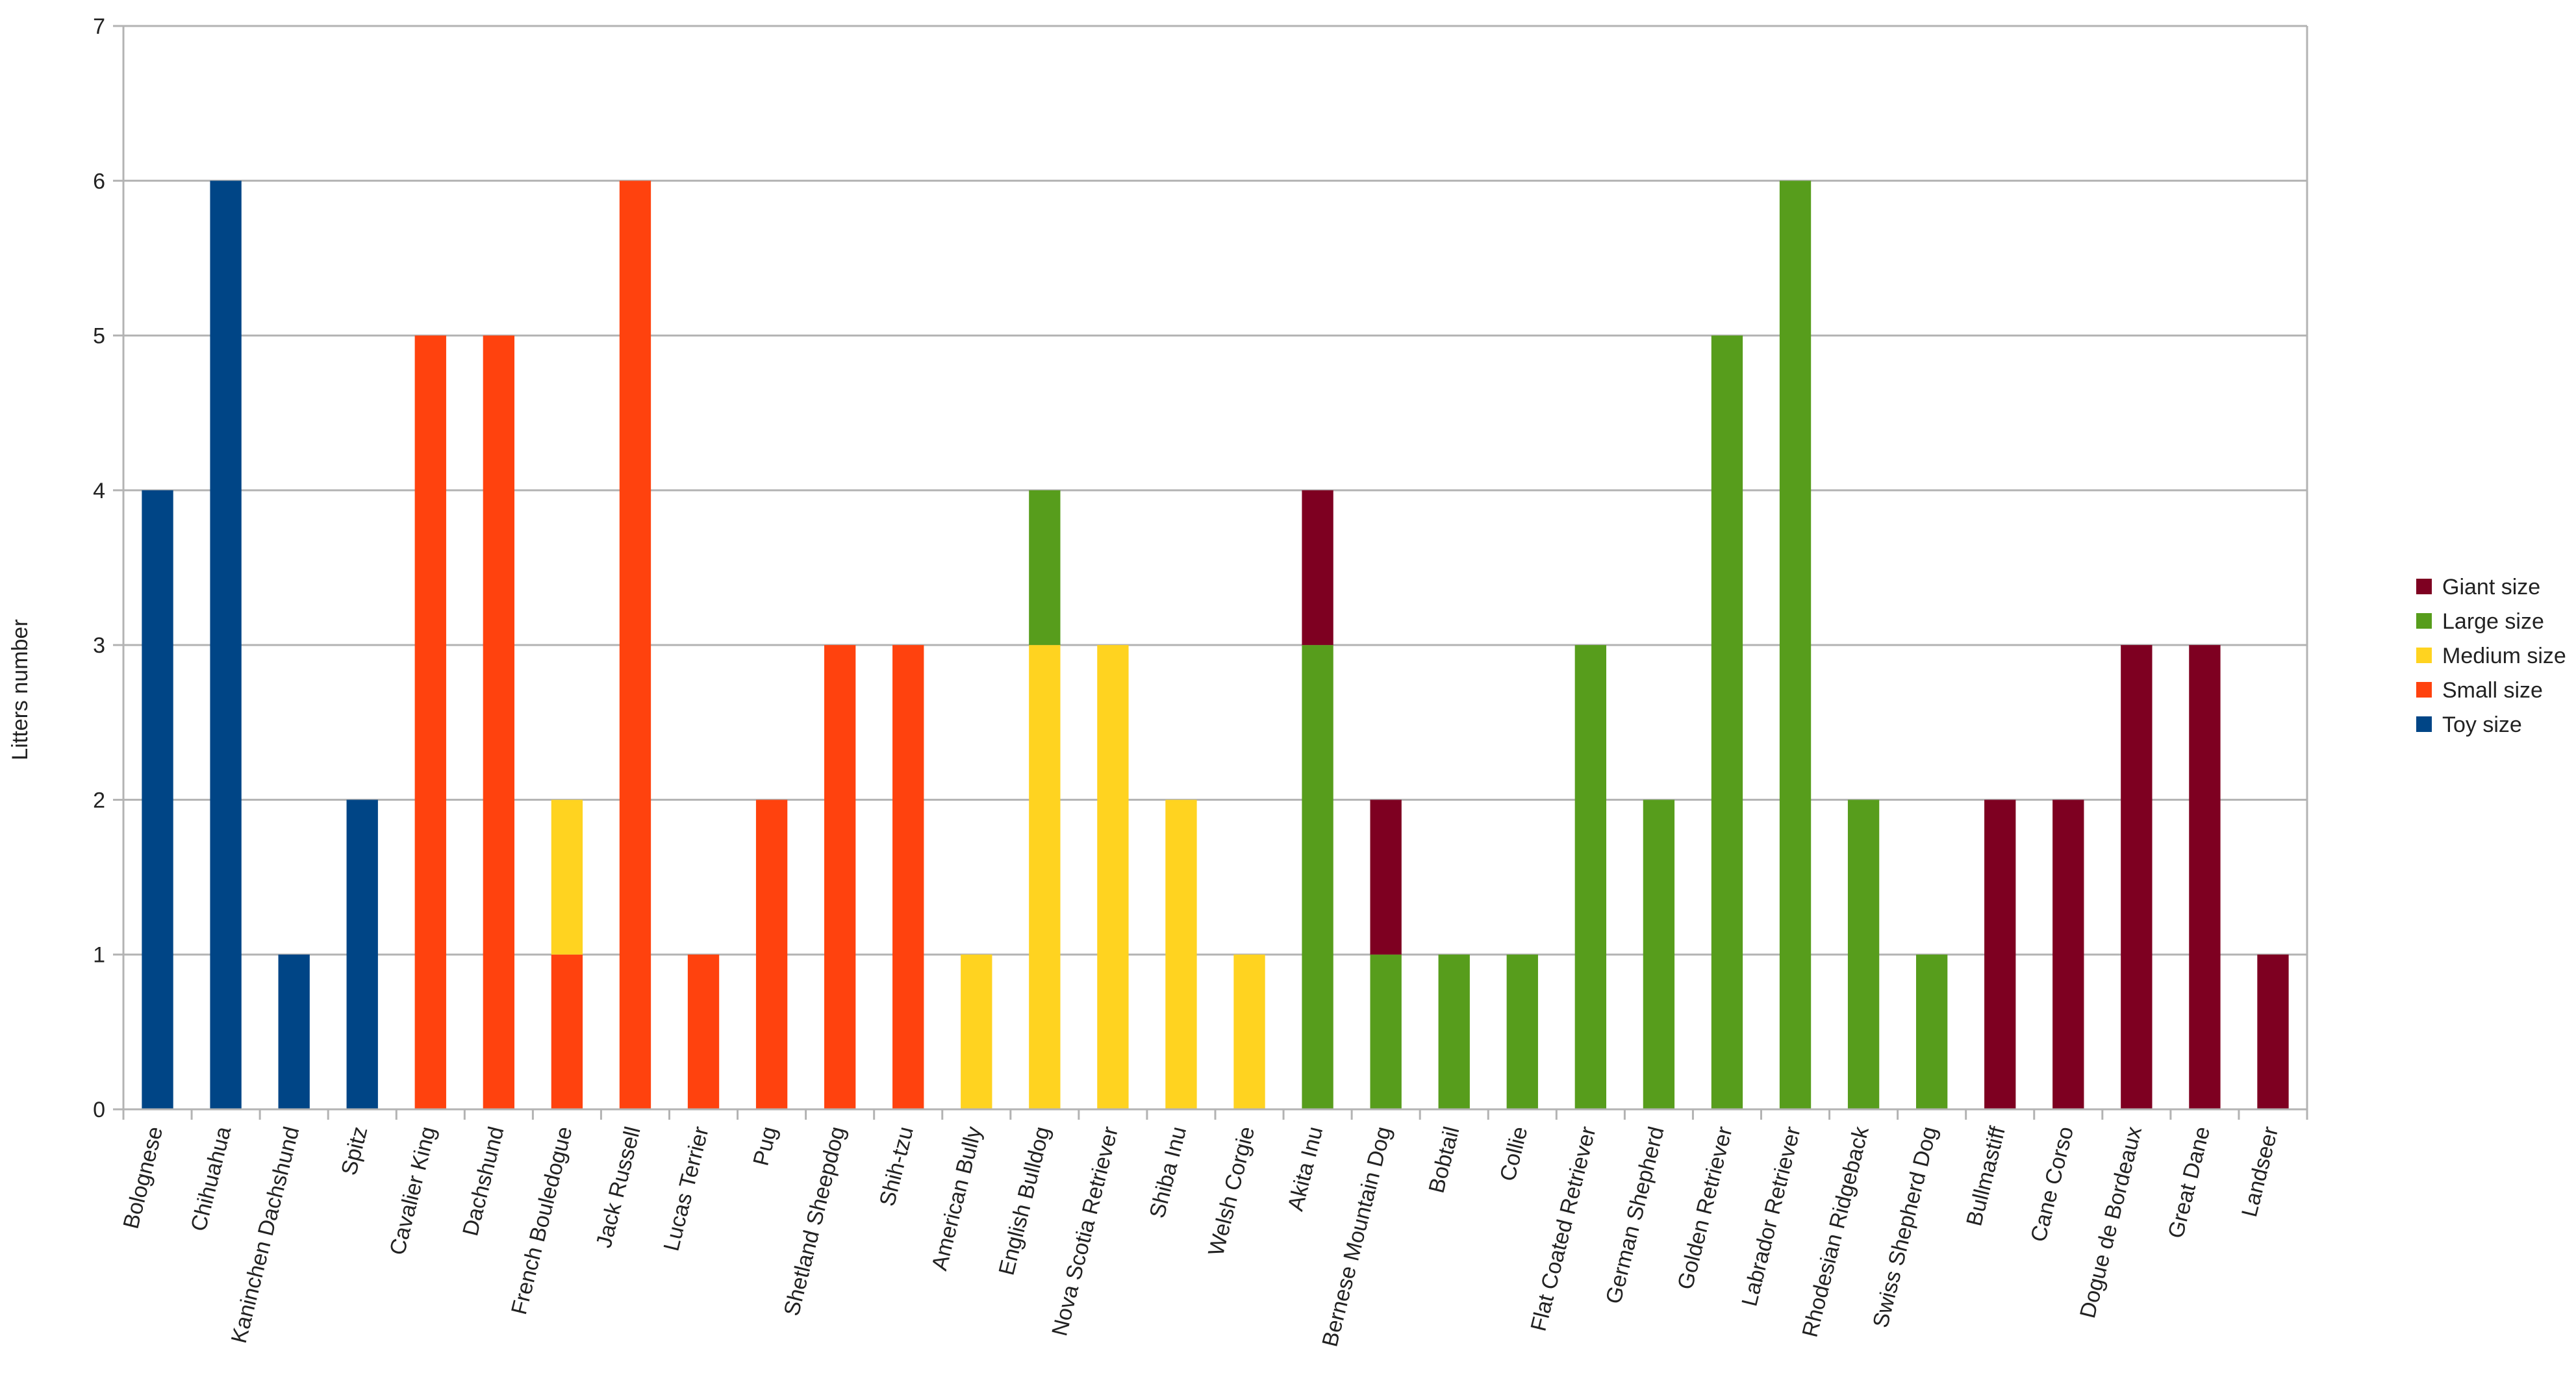  Describe the element at coordinates (20, 689) in the screenshot. I see `y-axis-title: Litters number` at that location.